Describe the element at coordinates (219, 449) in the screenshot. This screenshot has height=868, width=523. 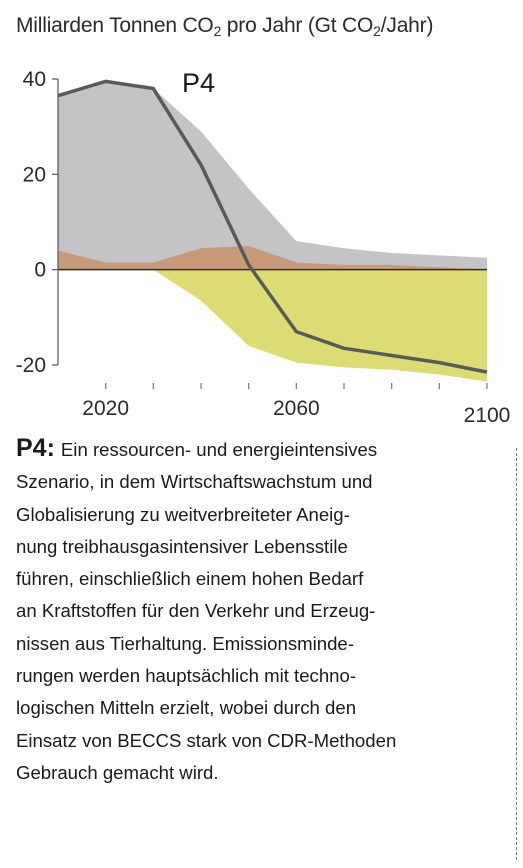
I see `description-line: Ein ressourcen- und energieintensives` at that location.